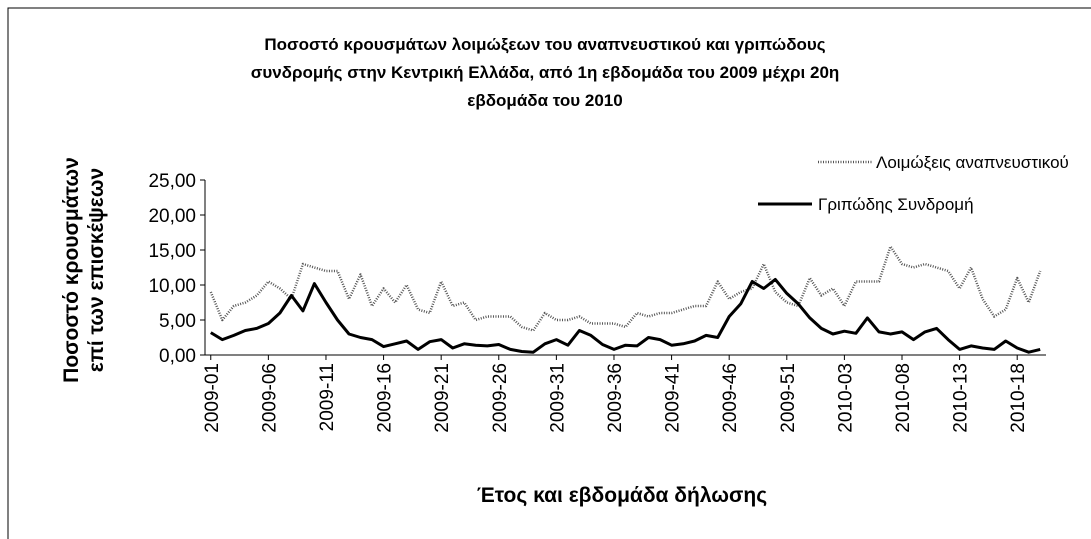 The image size is (1091, 539). What do you see at coordinates (557, 398) in the screenshot?
I see `x-tick-label: 2009-31` at bounding box center [557, 398].